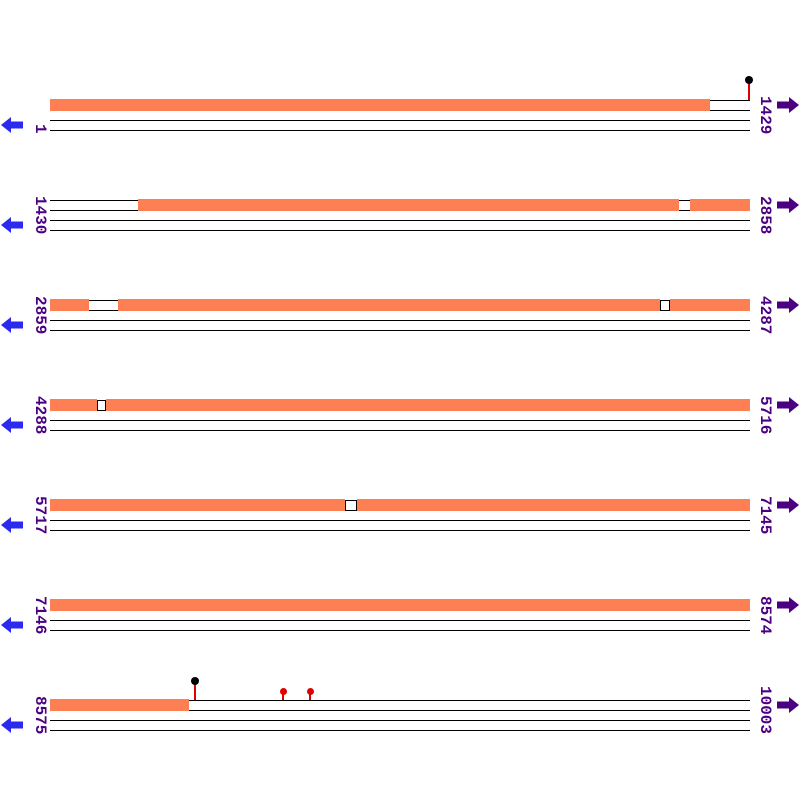  Describe the element at coordinates (765, 709) in the screenshot. I see `row-end-label: 10003` at that location.